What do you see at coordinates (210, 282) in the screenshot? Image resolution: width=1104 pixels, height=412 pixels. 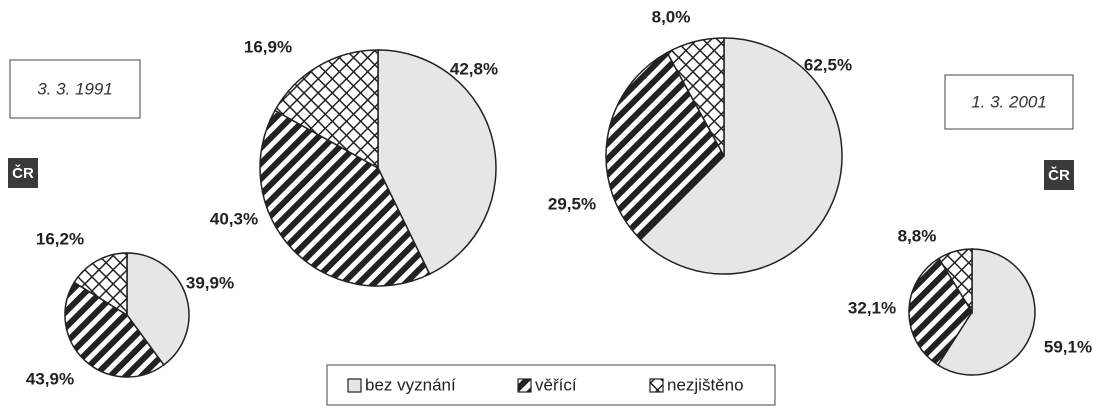 I see `data-label: 39,9%` at bounding box center [210, 282].